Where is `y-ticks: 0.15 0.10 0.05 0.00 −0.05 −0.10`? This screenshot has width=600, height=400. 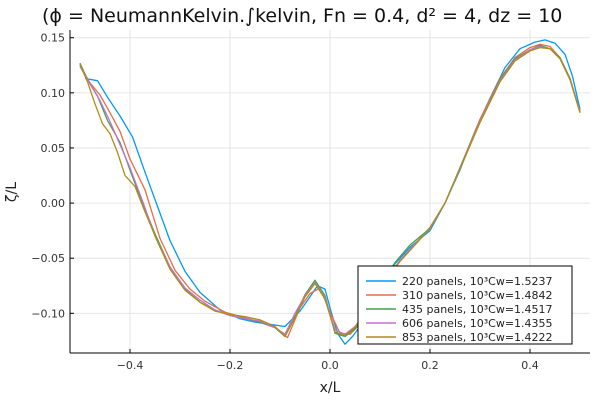 y-ticks: 0.15 0.10 0.05 0.00 −0.05 −0.10 is located at coordinates (52, 176).